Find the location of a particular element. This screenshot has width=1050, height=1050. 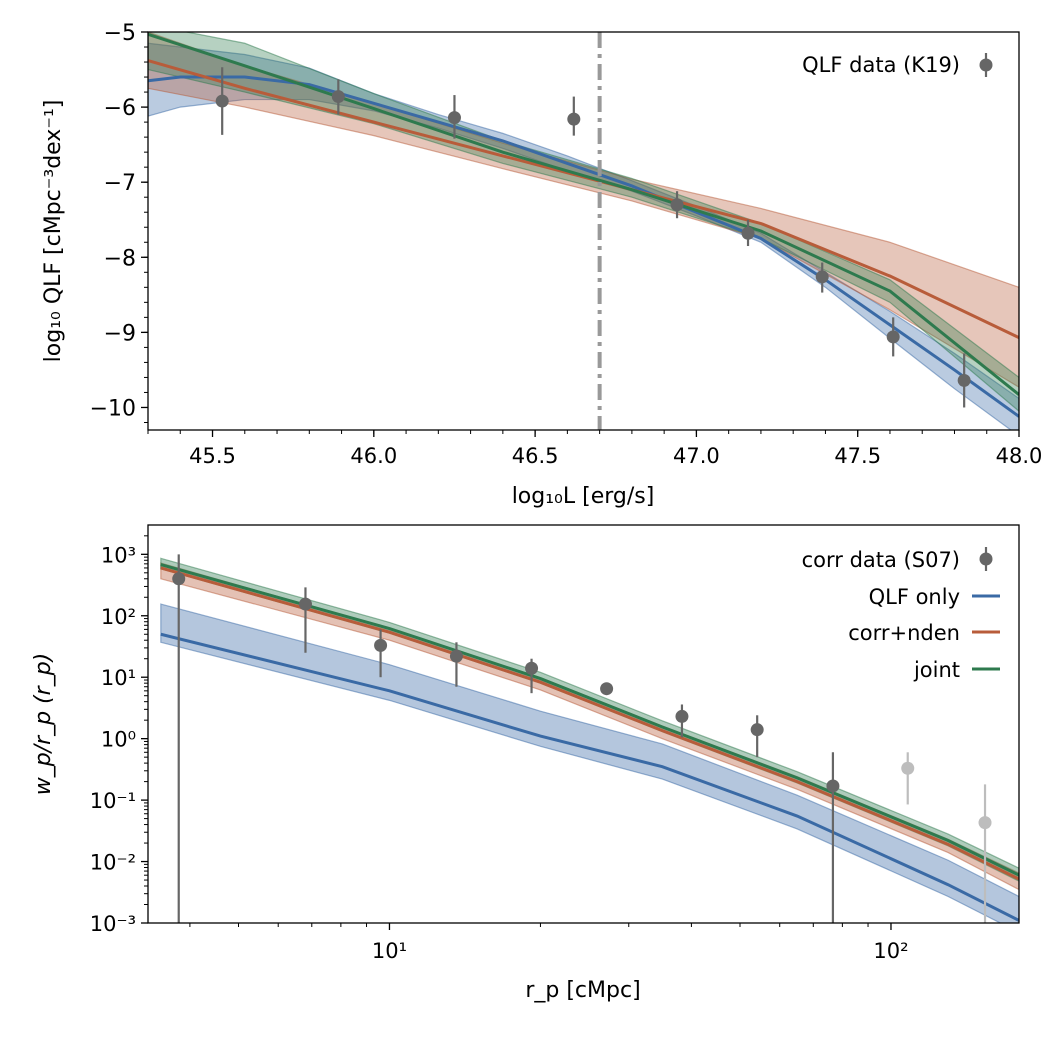

corr-legend-dot is located at coordinates (986, 559).